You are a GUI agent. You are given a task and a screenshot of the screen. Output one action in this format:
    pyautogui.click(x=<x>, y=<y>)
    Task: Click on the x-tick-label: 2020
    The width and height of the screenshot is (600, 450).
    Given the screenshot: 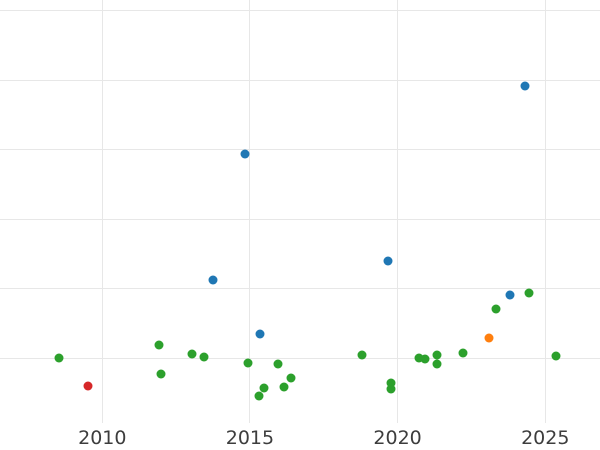 What is the action you would take?
    pyautogui.click(x=397, y=438)
    